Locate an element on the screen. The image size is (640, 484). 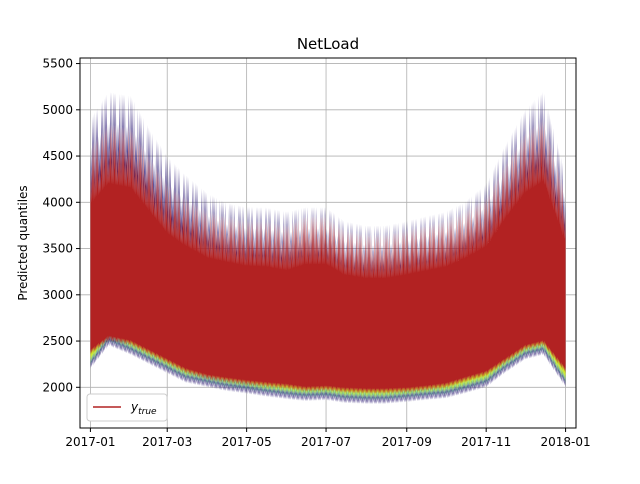
legend-label-main: y is located at coordinates (134, 407).